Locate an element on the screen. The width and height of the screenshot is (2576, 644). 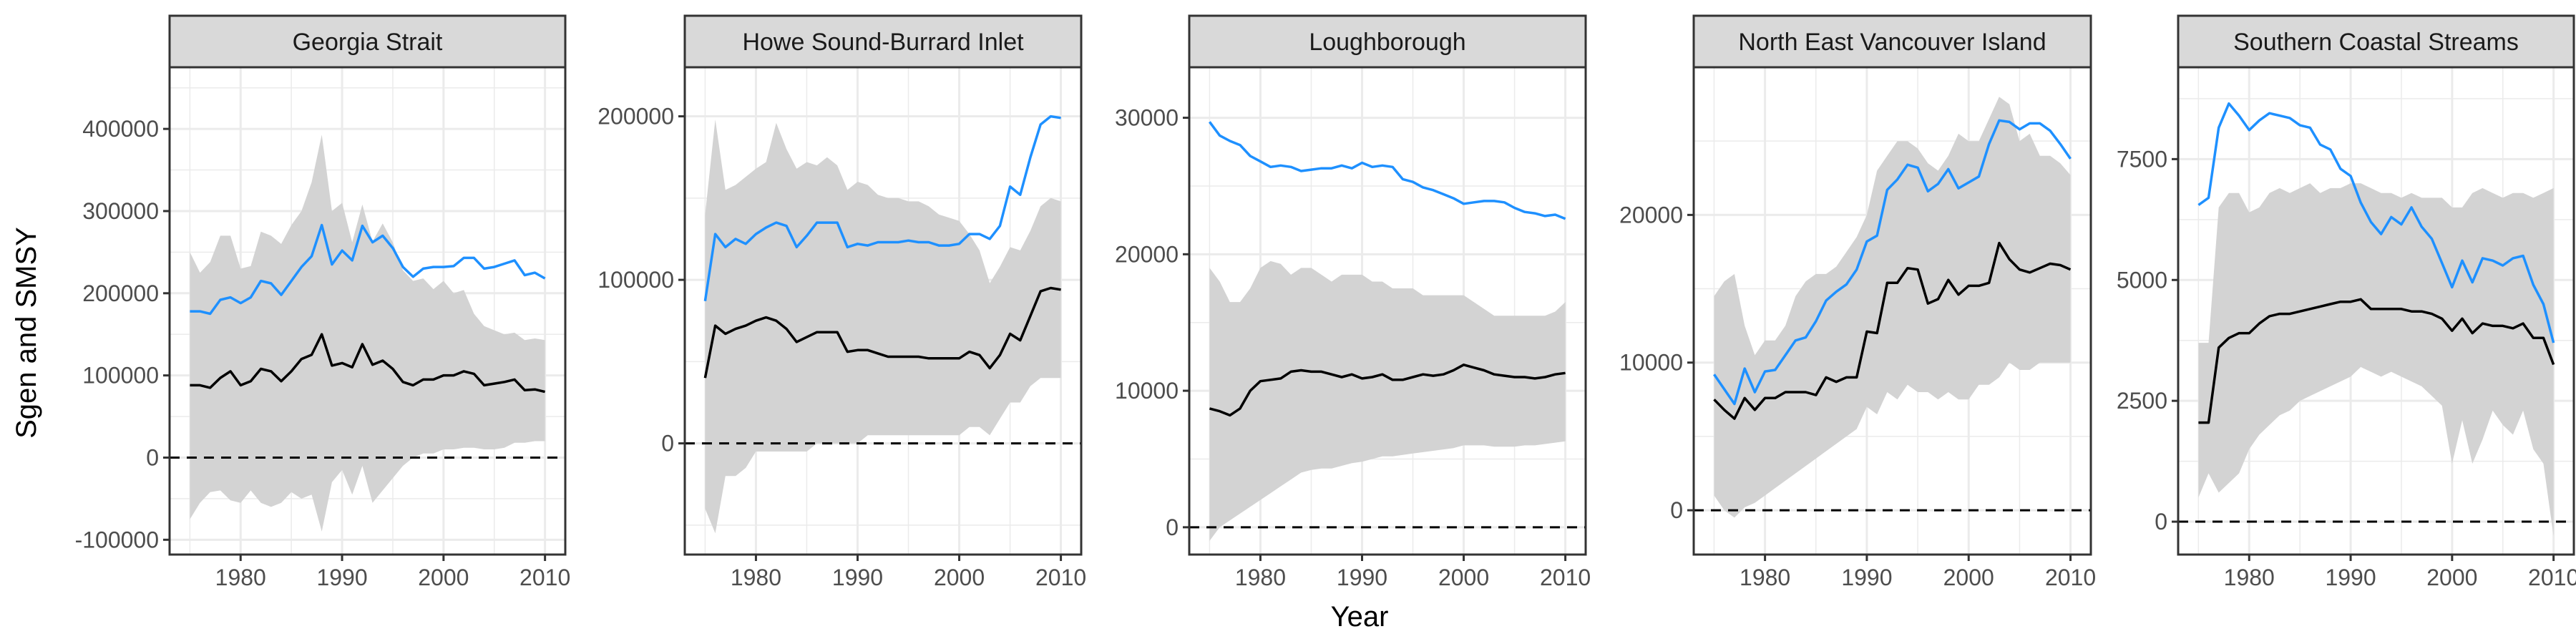
y-tick-label: 400000 is located at coordinates (120, 129).